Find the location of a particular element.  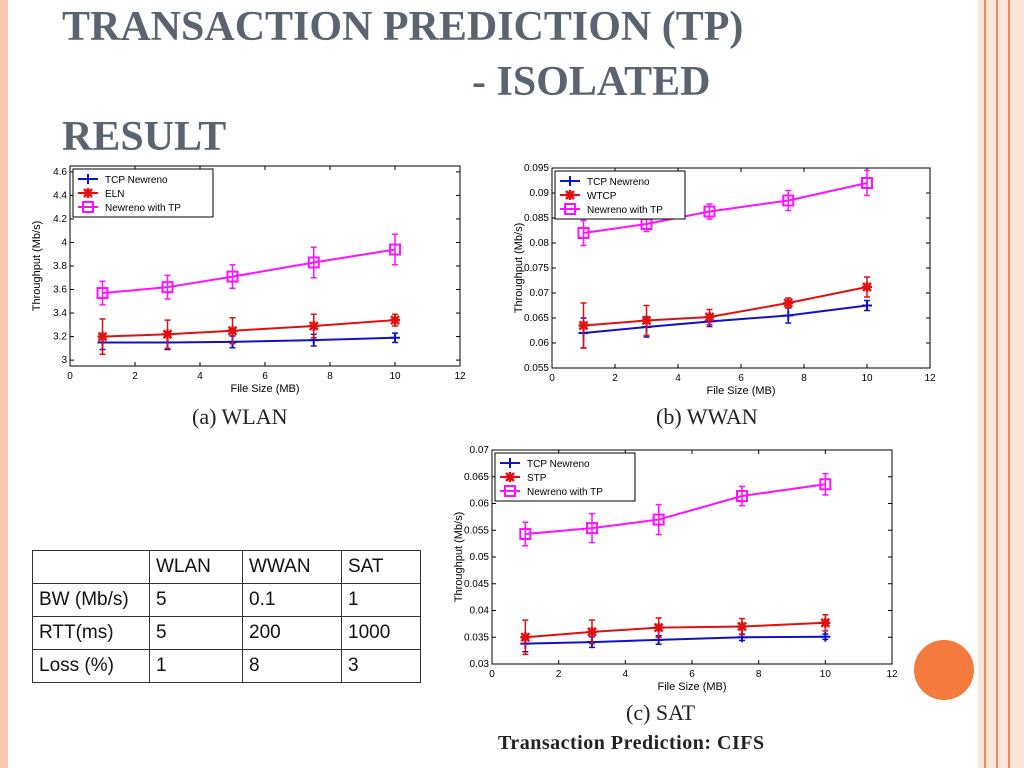

legend-label: ELN is located at coordinates (114, 194).